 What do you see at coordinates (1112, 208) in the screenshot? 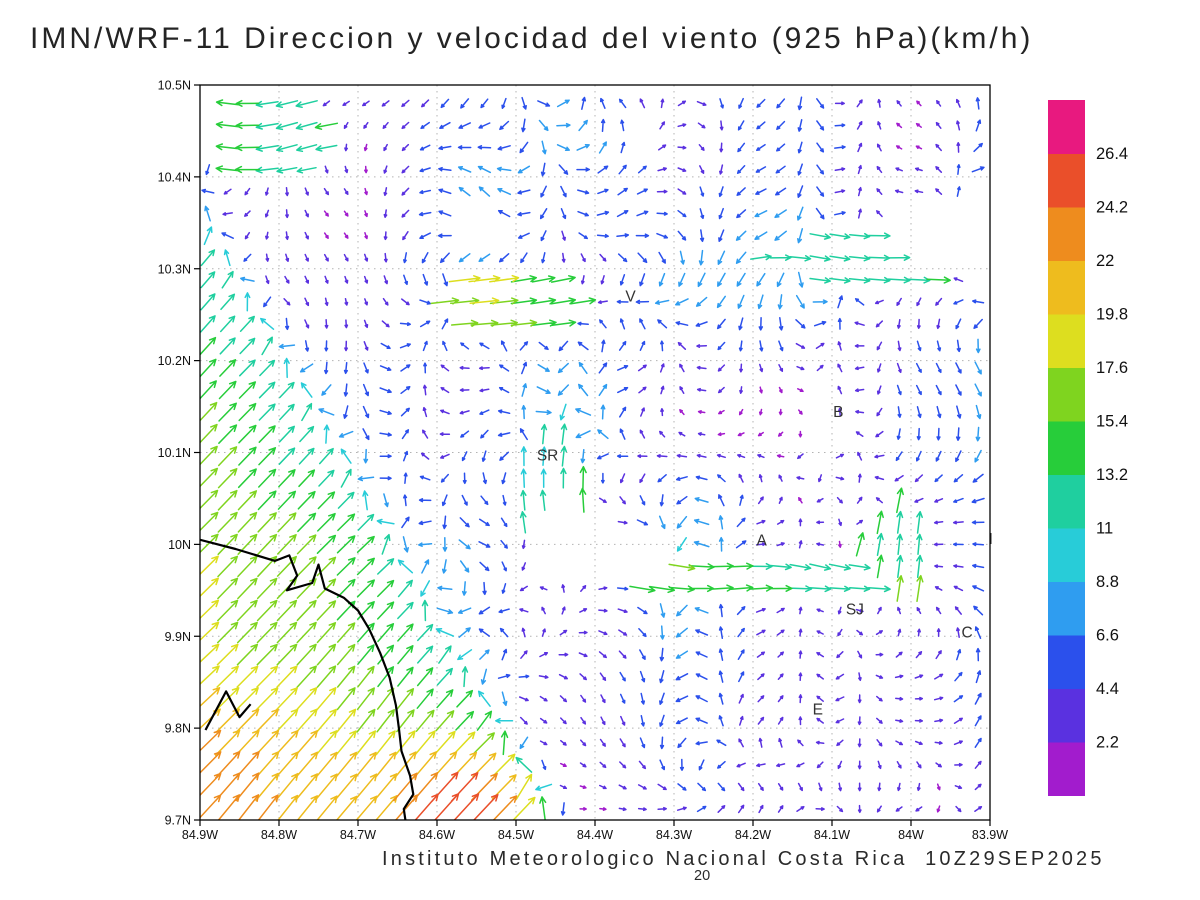
I see `colorbar-label: 24.2` at bounding box center [1112, 208].